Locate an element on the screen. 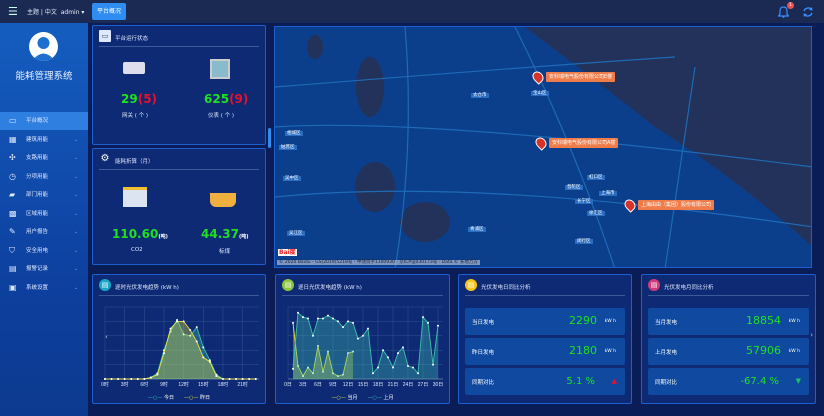 This screenshot has height=416, width=824. menu-icon: ☰ is located at coordinates (13, 11).